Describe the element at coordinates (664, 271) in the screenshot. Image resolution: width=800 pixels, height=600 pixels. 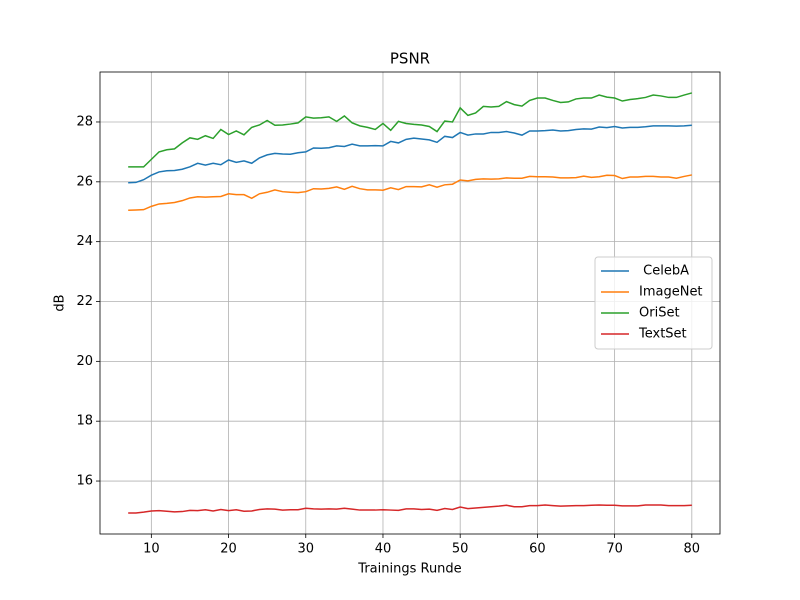
I see `legend-label: CelebA` at that location.